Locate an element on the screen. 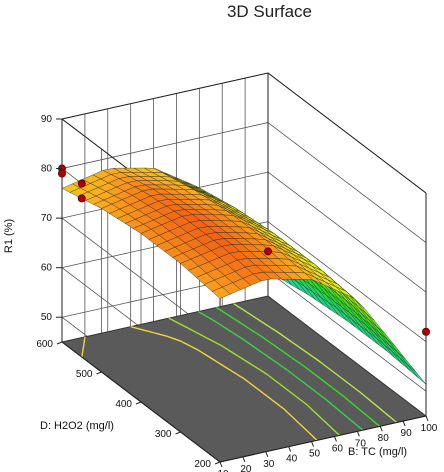 Image resolution: width=444 pixels, height=472 pixels. y-tick-label: 300 is located at coordinates (163, 434).